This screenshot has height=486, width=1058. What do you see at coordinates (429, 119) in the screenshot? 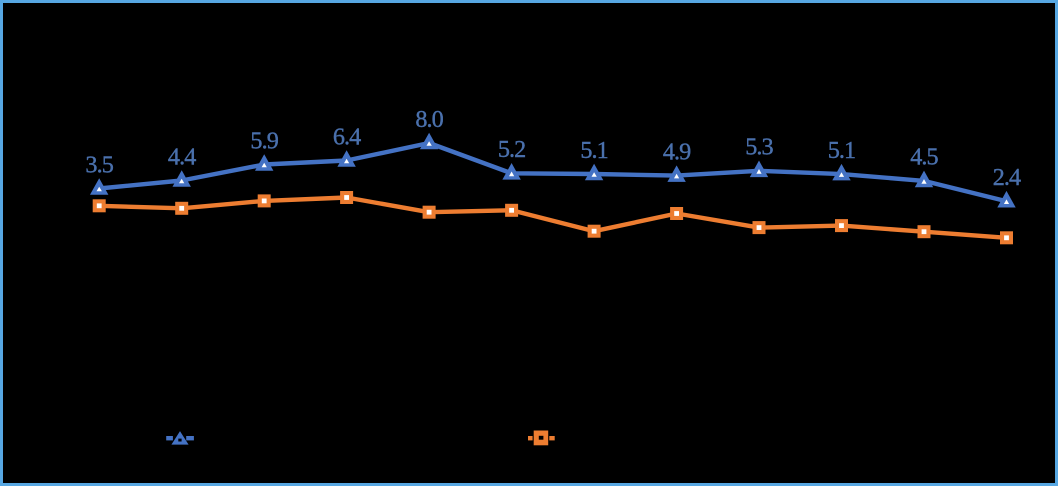
I see `svg-text: 8.0` at bounding box center [429, 119].